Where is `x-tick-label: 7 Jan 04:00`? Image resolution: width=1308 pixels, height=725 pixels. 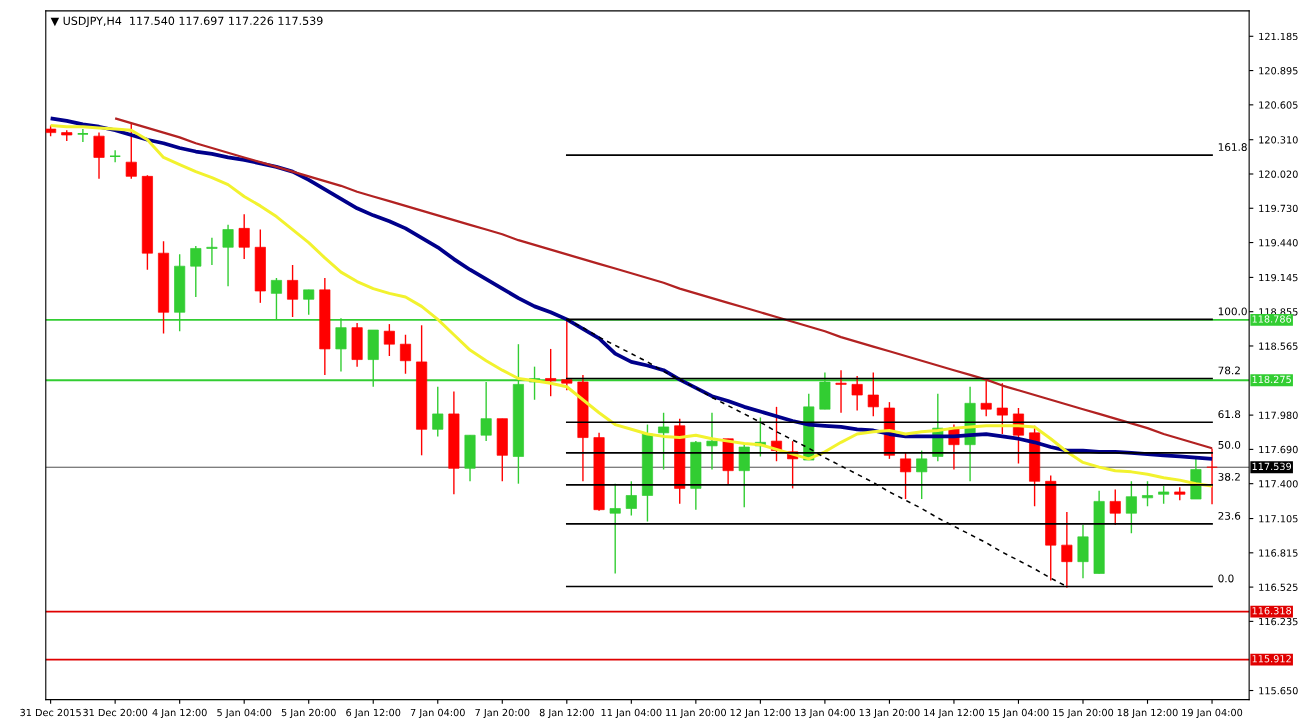 x-tick-label: 7 Jan 04:00 is located at coordinates (437, 713).